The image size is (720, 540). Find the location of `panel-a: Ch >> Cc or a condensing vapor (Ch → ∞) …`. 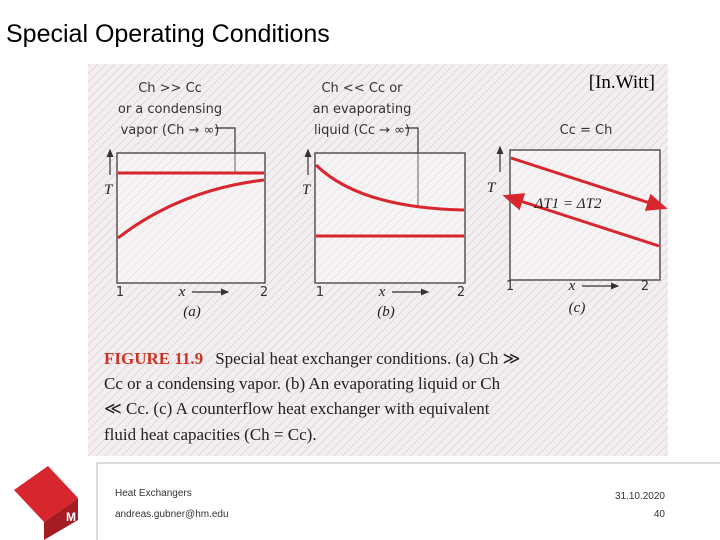

panel-a: Ch >> Cc or a condensing vapor (Ch → ∞) … is located at coordinates (186, 200).